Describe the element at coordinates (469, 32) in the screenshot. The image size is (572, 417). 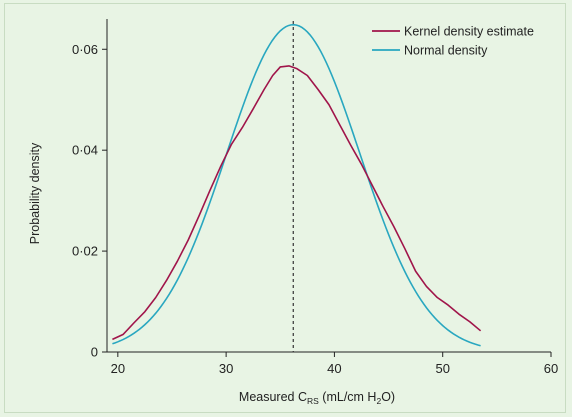
I see `legend-label-kernel: Kernel density estimate` at that location.